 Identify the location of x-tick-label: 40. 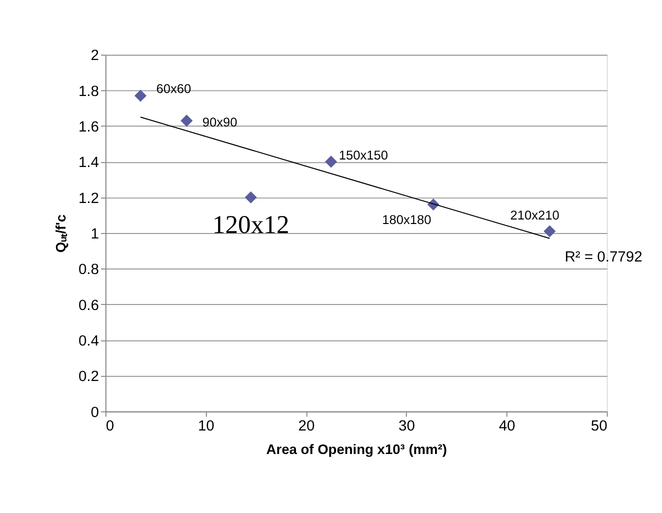
(507, 426).